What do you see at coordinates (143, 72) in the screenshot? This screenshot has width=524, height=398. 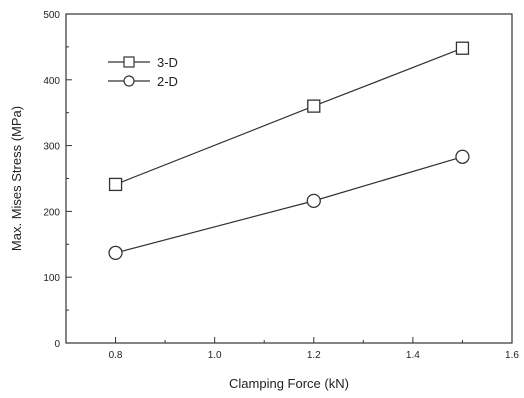 I see `legend: 3-D2-D` at bounding box center [143, 72].